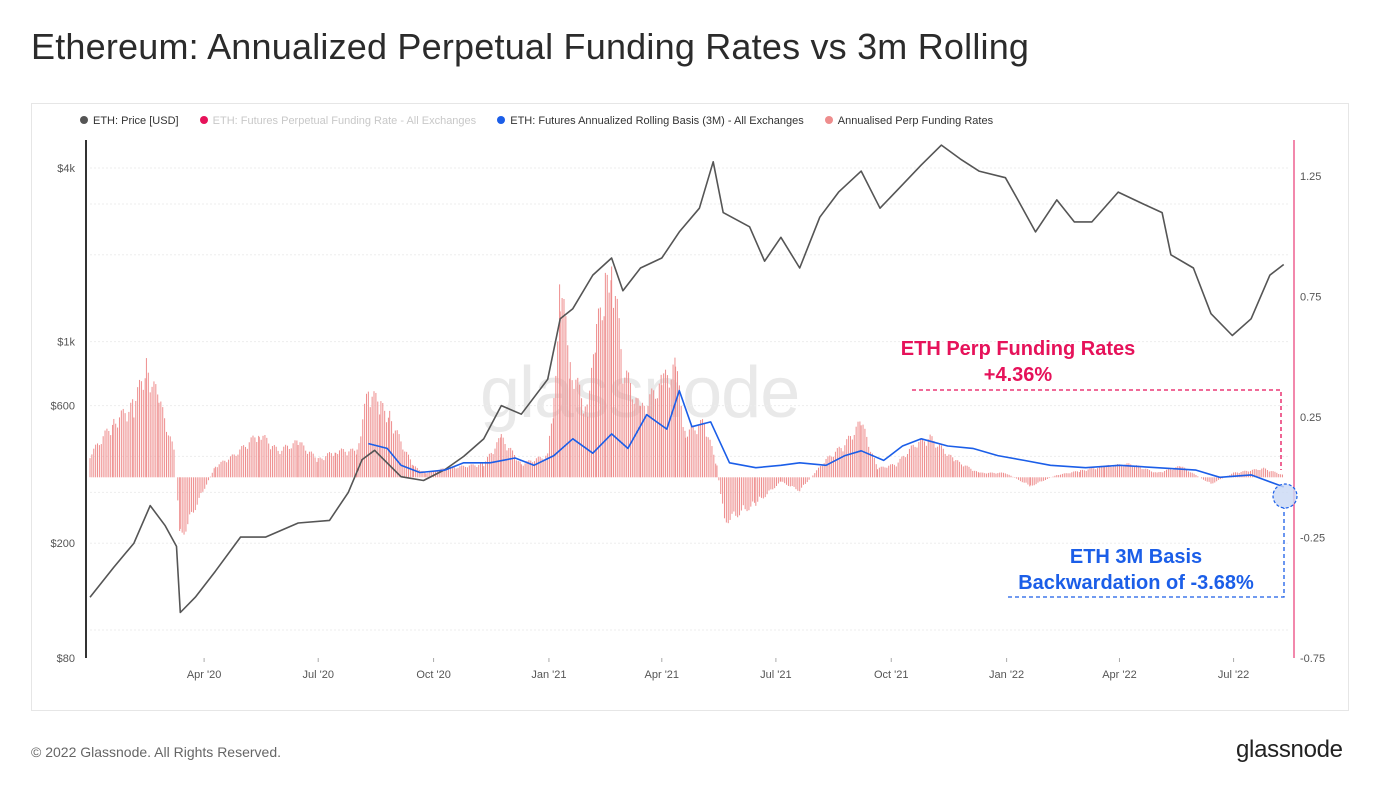  I want to click on legend-dot-annualised-funding, so click(828, 120).